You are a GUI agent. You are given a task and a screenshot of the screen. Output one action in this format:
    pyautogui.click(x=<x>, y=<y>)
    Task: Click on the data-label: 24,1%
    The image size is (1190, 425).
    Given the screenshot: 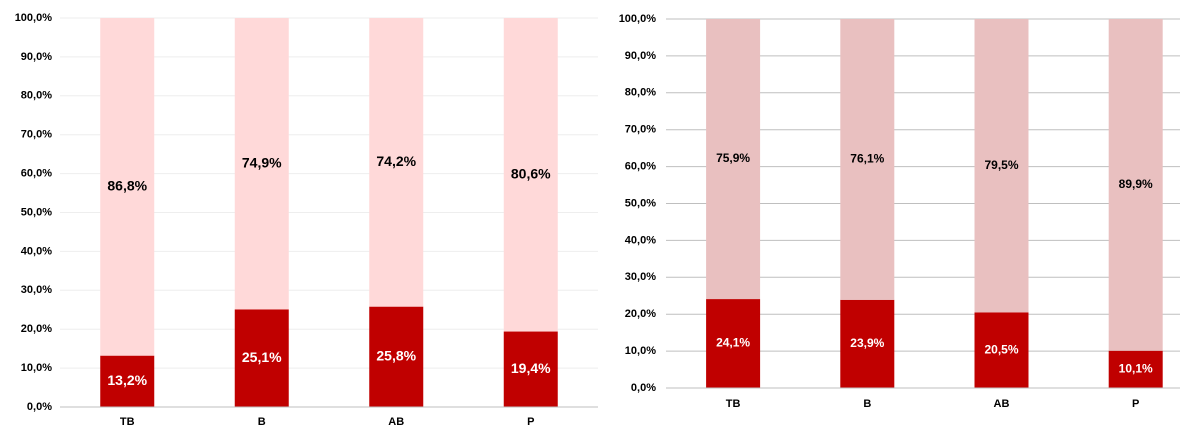 What is the action you would take?
    pyautogui.click(x=733, y=343)
    